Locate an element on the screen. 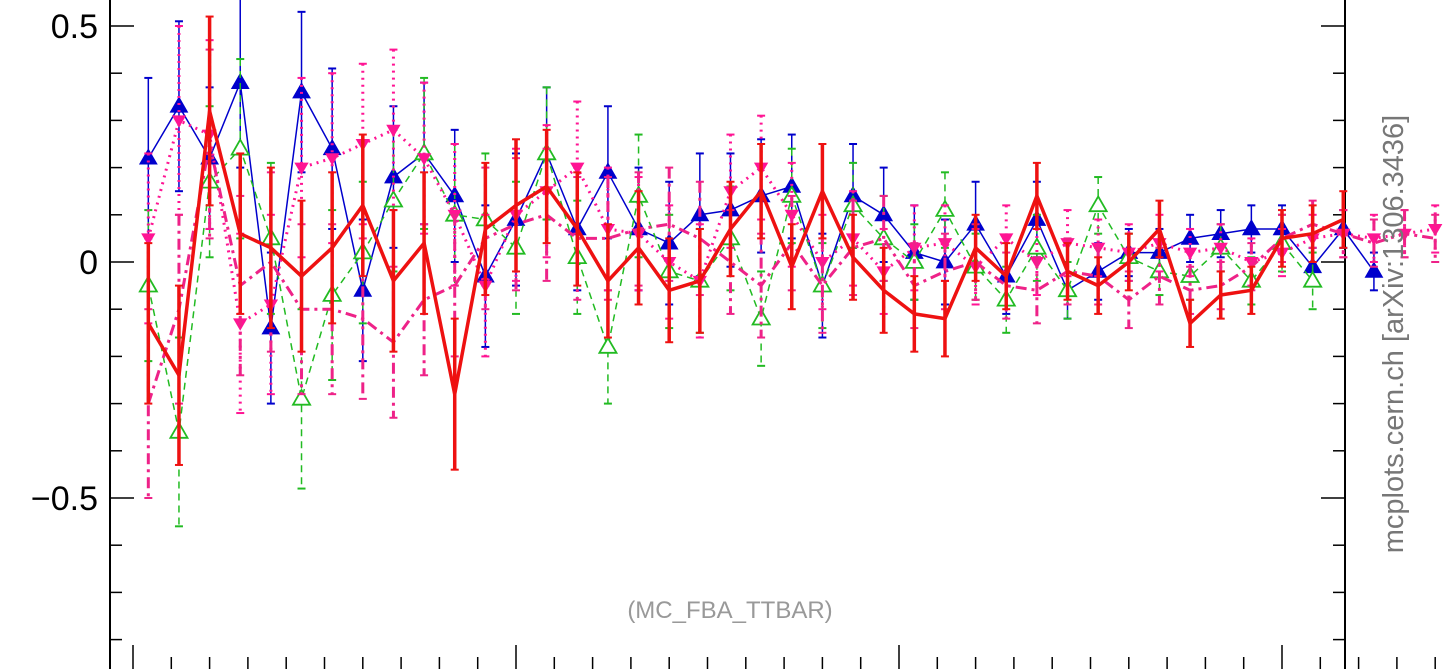 The width and height of the screenshot is (1446, 669). x-axis is located at coordinates (784, 657).